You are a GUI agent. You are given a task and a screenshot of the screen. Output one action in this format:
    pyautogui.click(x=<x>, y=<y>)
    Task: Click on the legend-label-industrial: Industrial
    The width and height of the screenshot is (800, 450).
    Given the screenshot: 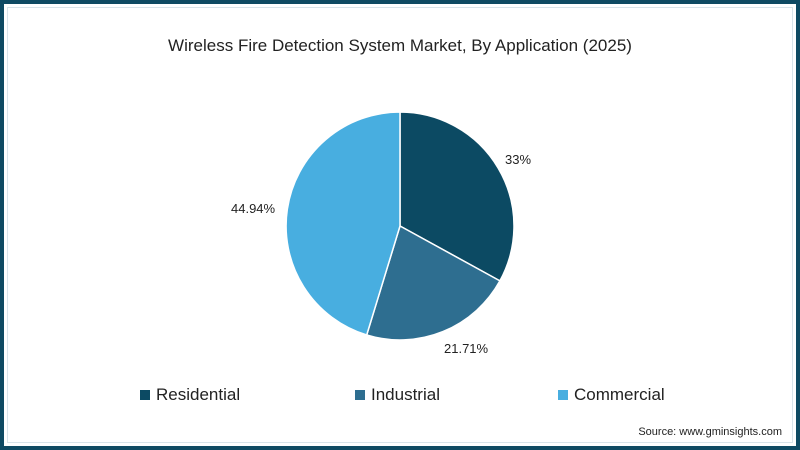 What is the action you would take?
    pyautogui.click(x=405, y=394)
    